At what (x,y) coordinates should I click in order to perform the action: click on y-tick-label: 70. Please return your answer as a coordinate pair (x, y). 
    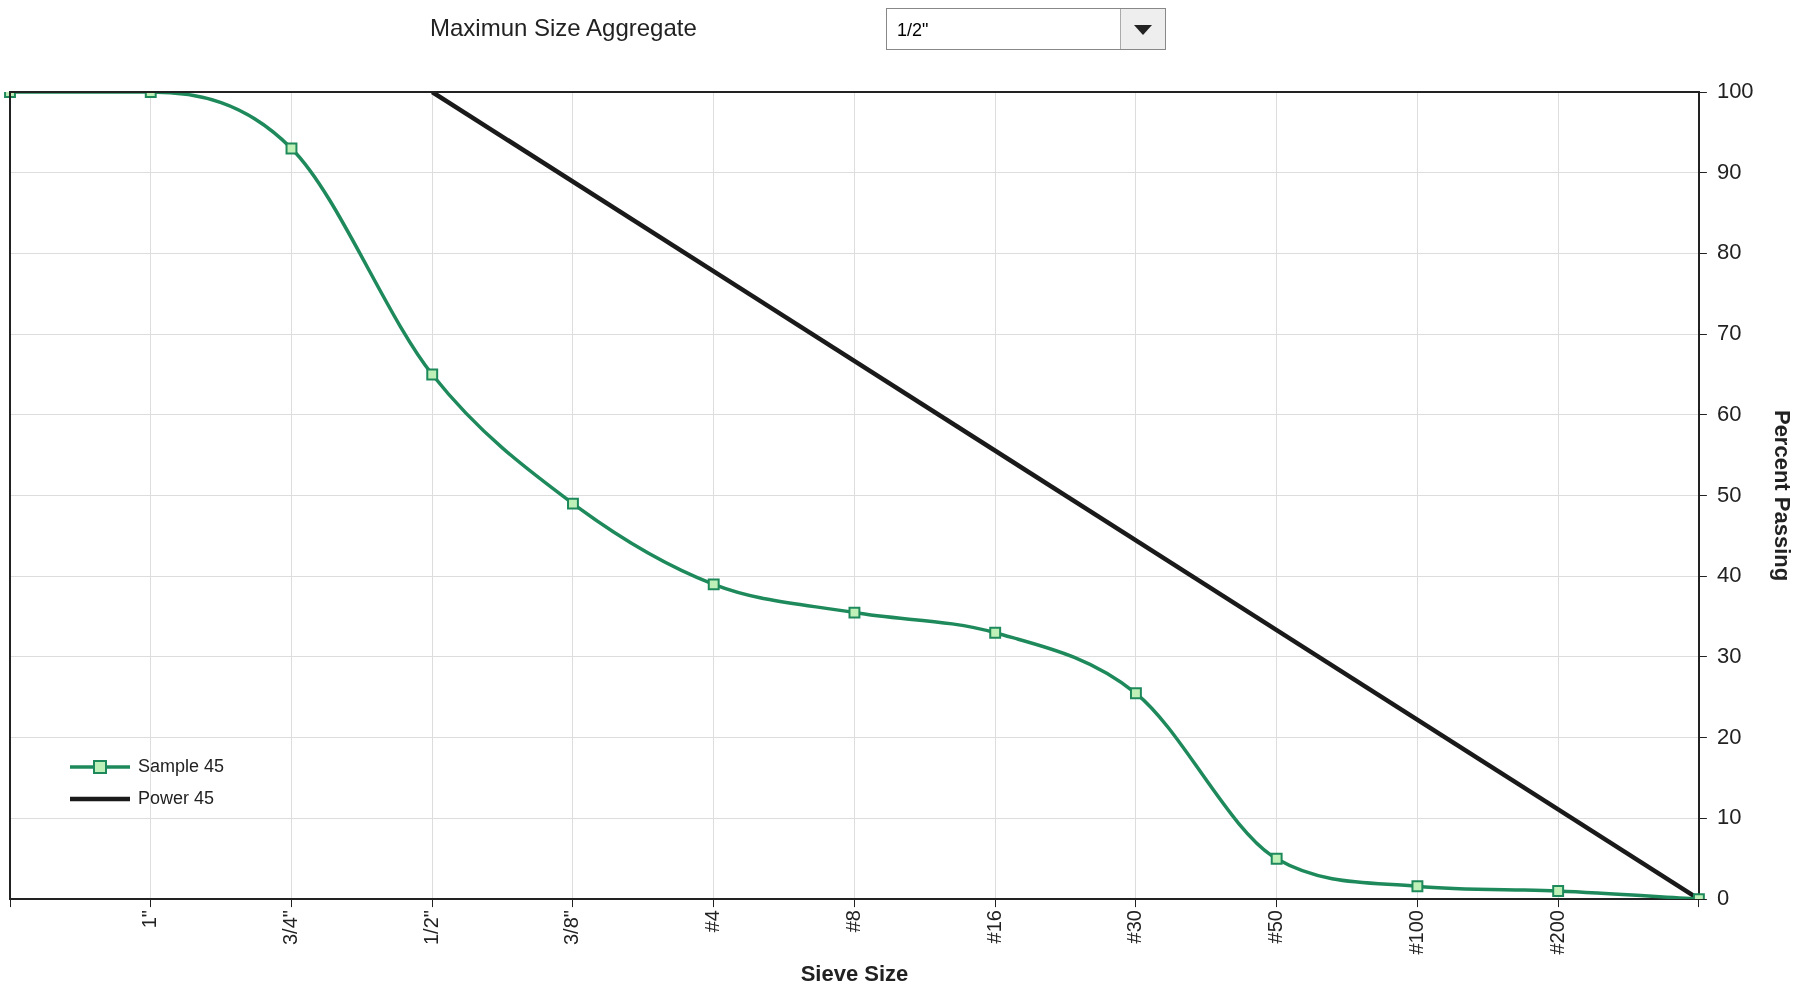
    Looking at the image, I should click on (1729, 333).